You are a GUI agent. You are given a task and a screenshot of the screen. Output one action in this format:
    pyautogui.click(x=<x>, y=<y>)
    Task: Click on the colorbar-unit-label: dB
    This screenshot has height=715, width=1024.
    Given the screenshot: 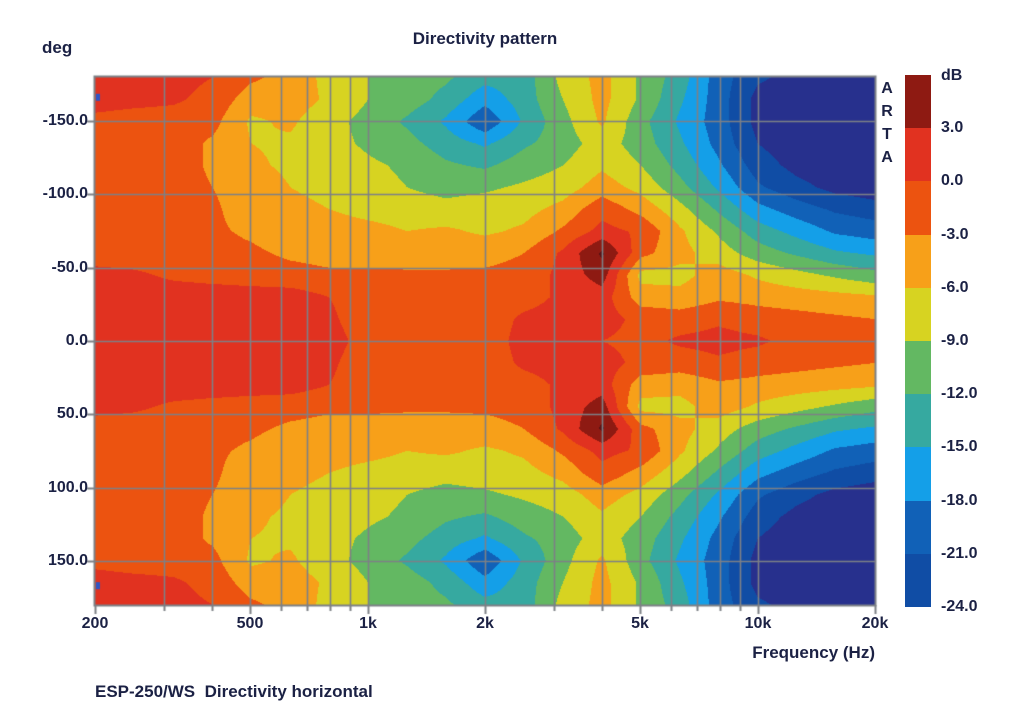 What is the action you would take?
    pyautogui.click(x=952, y=75)
    